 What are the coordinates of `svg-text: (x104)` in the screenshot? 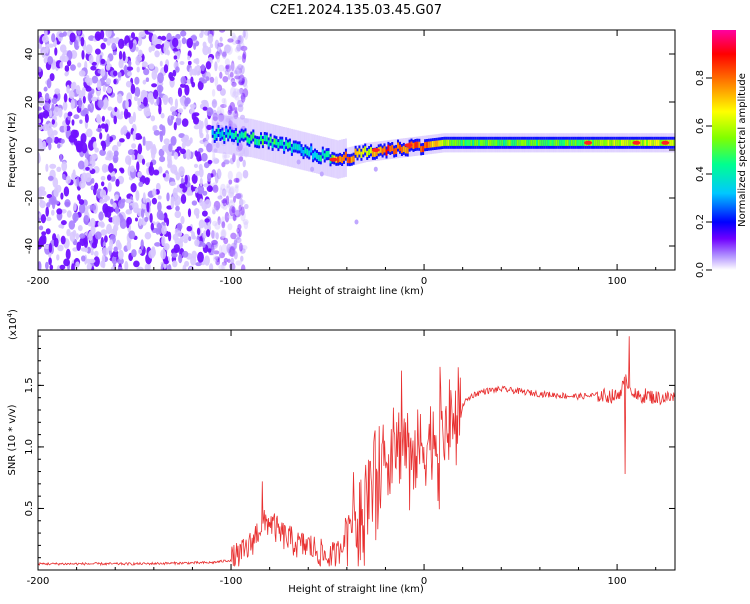 It's located at (12, 324).